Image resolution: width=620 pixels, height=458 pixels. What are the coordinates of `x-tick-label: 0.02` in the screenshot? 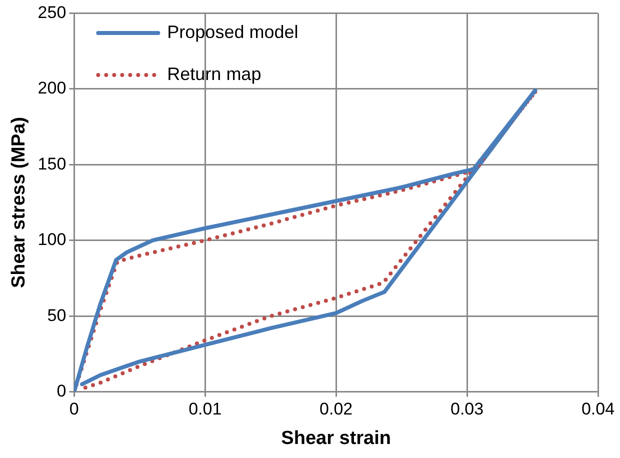 It's located at (336, 409).